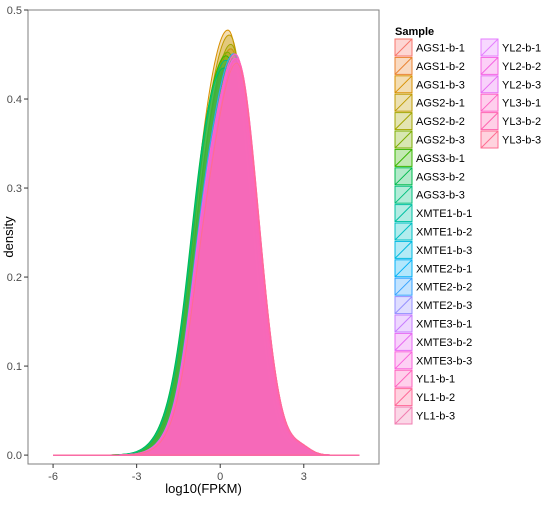 Image resolution: width=550 pixels, height=506 pixels. Describe the element at coordinates (444, 361) in the screenshot. I see `legend-label-XMTE3-b-3: XMTE3-b-3` at that location.